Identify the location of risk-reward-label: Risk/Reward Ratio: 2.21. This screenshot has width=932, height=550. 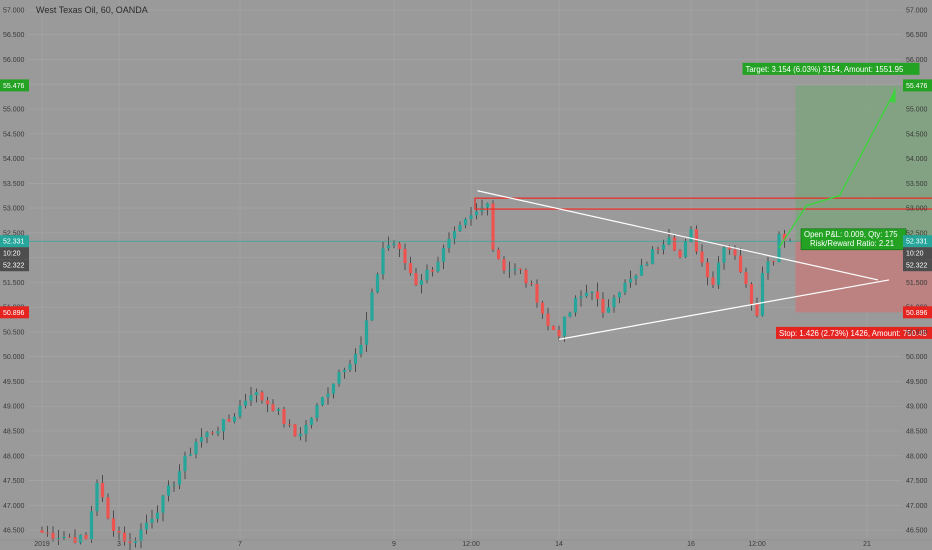
(852, 243).